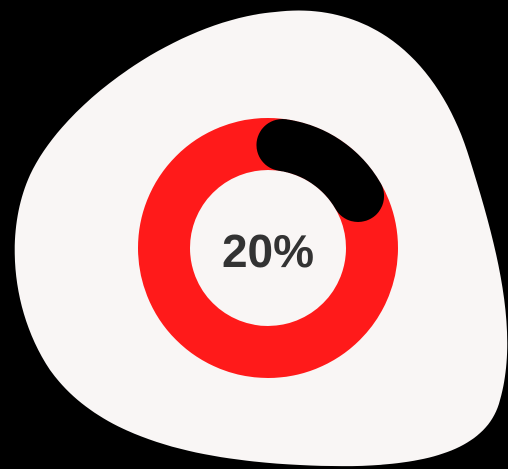 This screenshot has width=508, height=469. What do you see at coordinates (320, 170) in the screenshot?
I see `progress-indicator` at bounding box center [320, 170].